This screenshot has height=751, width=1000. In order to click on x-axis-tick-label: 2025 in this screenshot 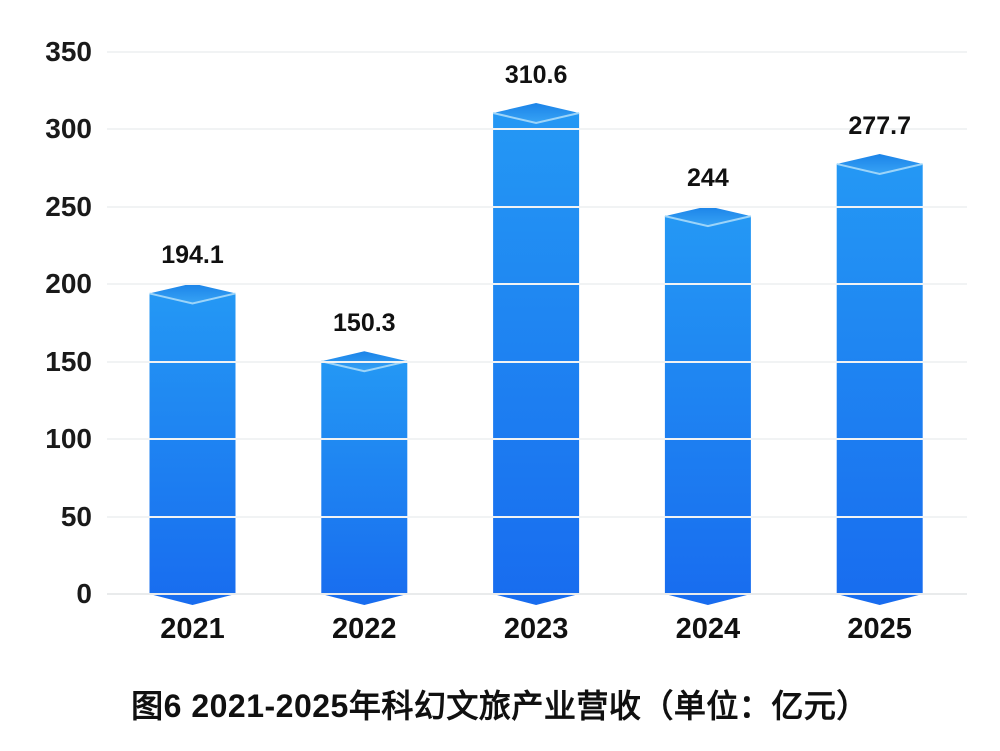, I will do `click(879, 629)`.